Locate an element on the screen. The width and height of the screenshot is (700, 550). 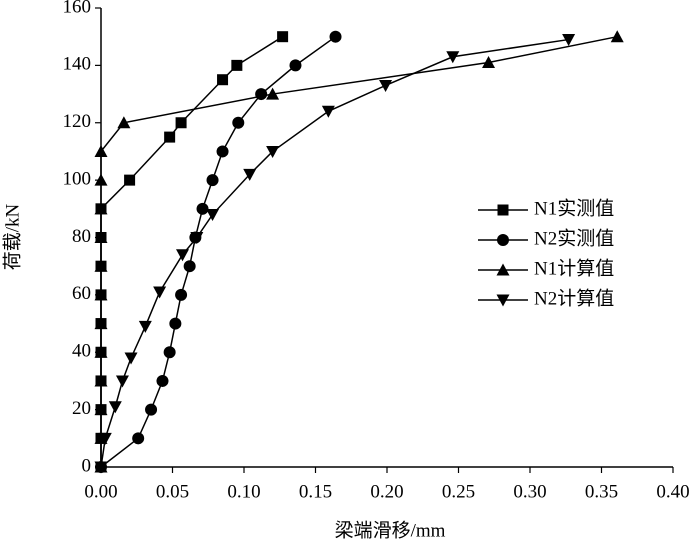
y-tick-label: 140 is located at coordinates (77, 64).